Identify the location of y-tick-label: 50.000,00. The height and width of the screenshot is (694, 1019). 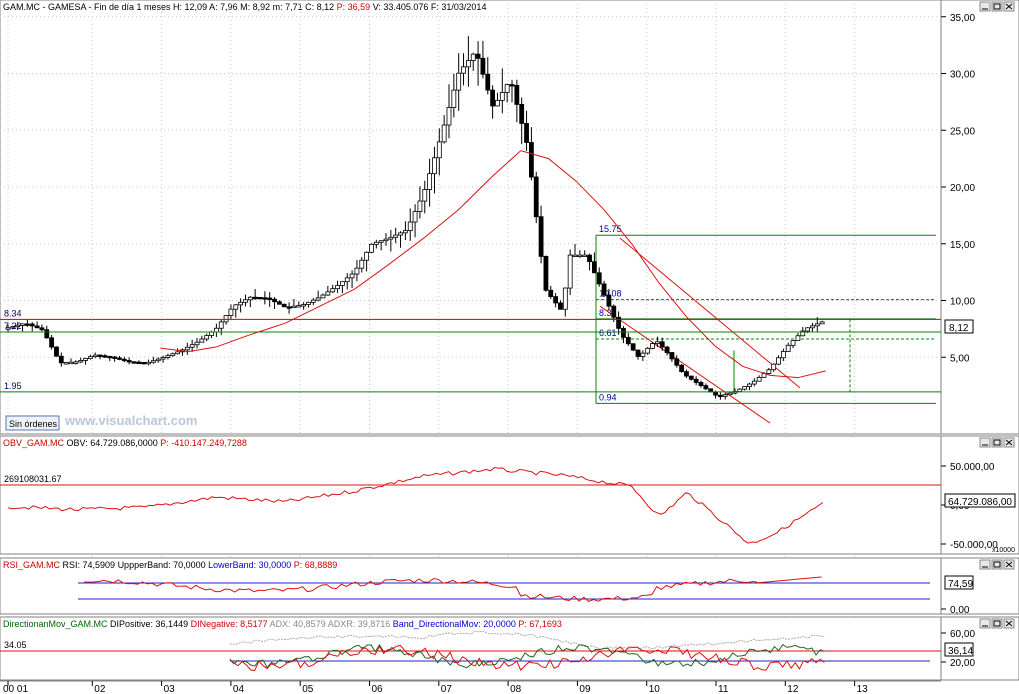
(972, 467).